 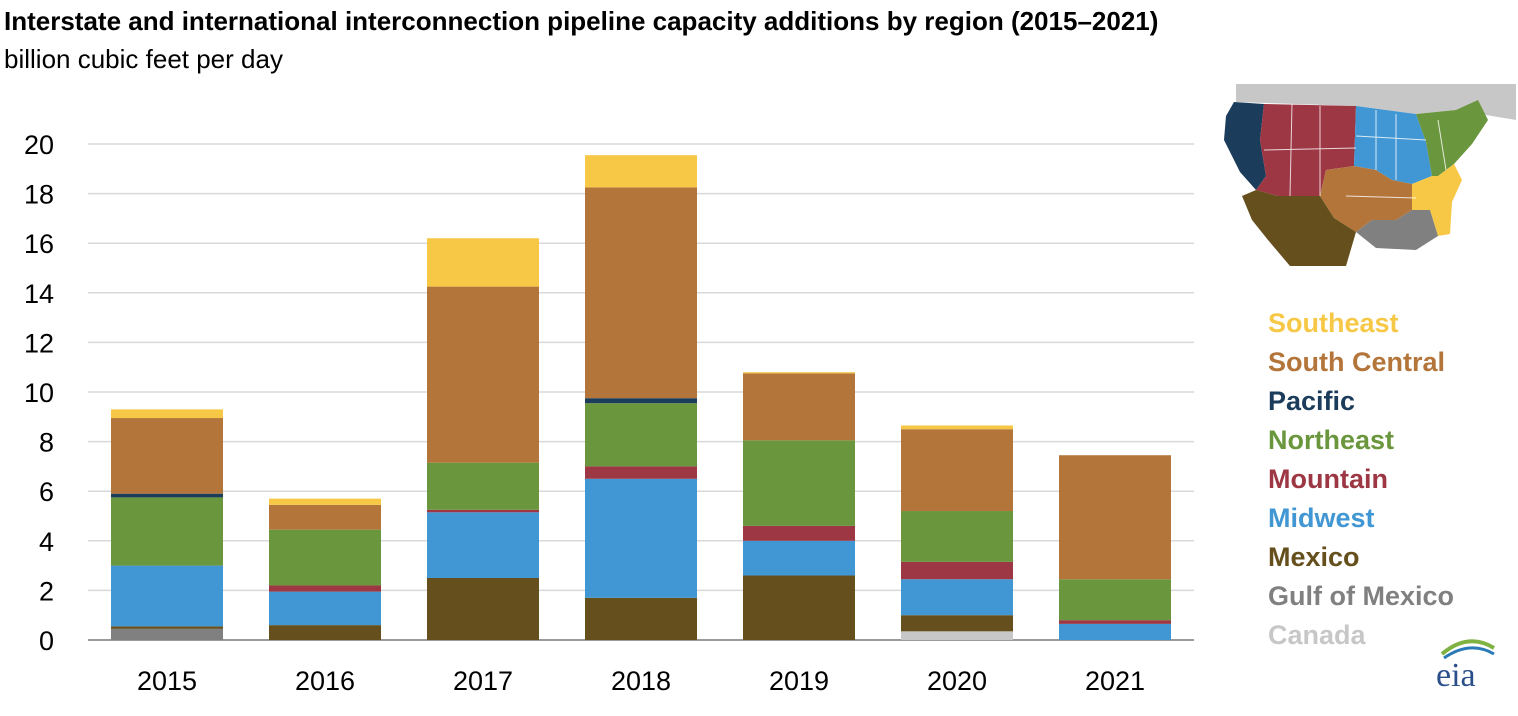 What do you see at coordinates (167, 634) in the screenshot?
I see `bar-segment-gulf-of-mexico-2015` at bounding box center [167, 634].